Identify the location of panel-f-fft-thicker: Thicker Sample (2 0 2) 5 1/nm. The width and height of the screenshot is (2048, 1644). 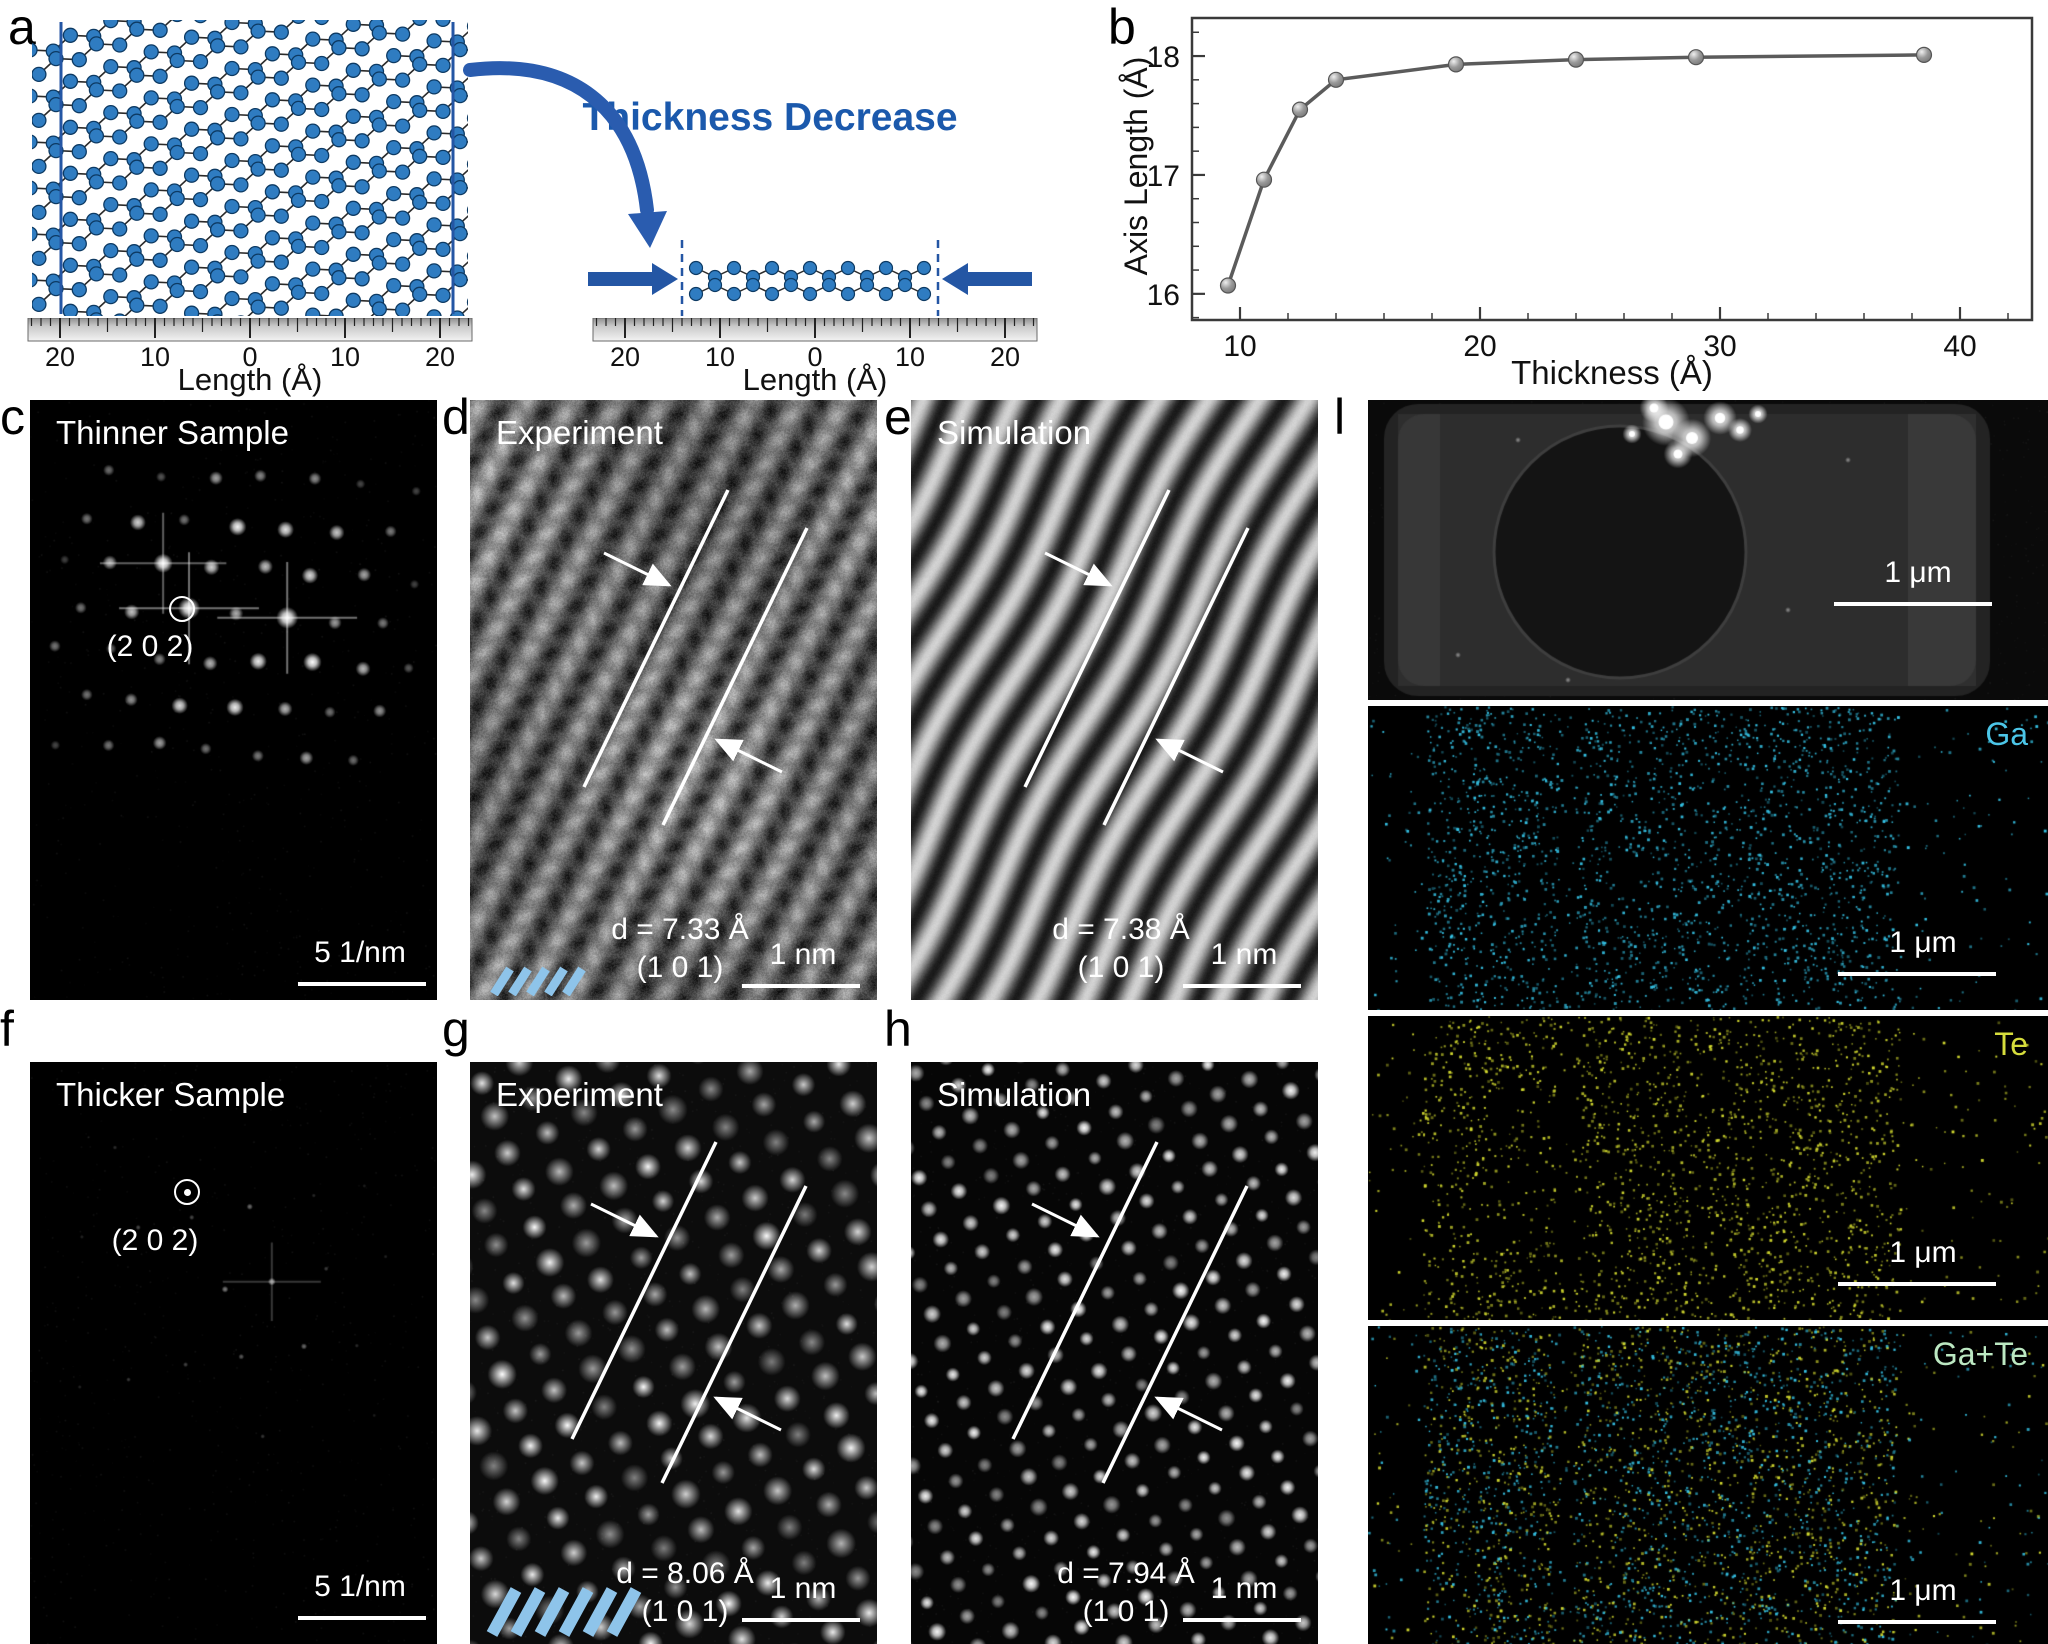
(233, 1353).